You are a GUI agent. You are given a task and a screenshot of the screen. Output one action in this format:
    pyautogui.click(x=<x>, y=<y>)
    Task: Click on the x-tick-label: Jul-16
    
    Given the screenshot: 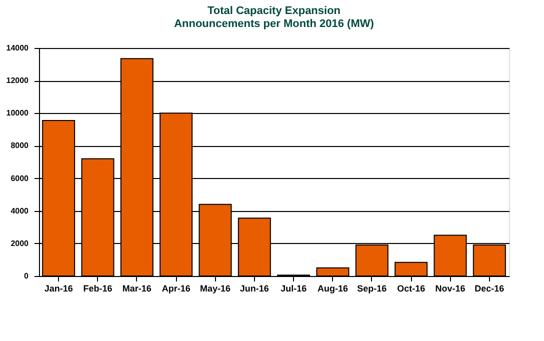 What is the action you would take?
    pyautogui.click(x=293, y=289)
    